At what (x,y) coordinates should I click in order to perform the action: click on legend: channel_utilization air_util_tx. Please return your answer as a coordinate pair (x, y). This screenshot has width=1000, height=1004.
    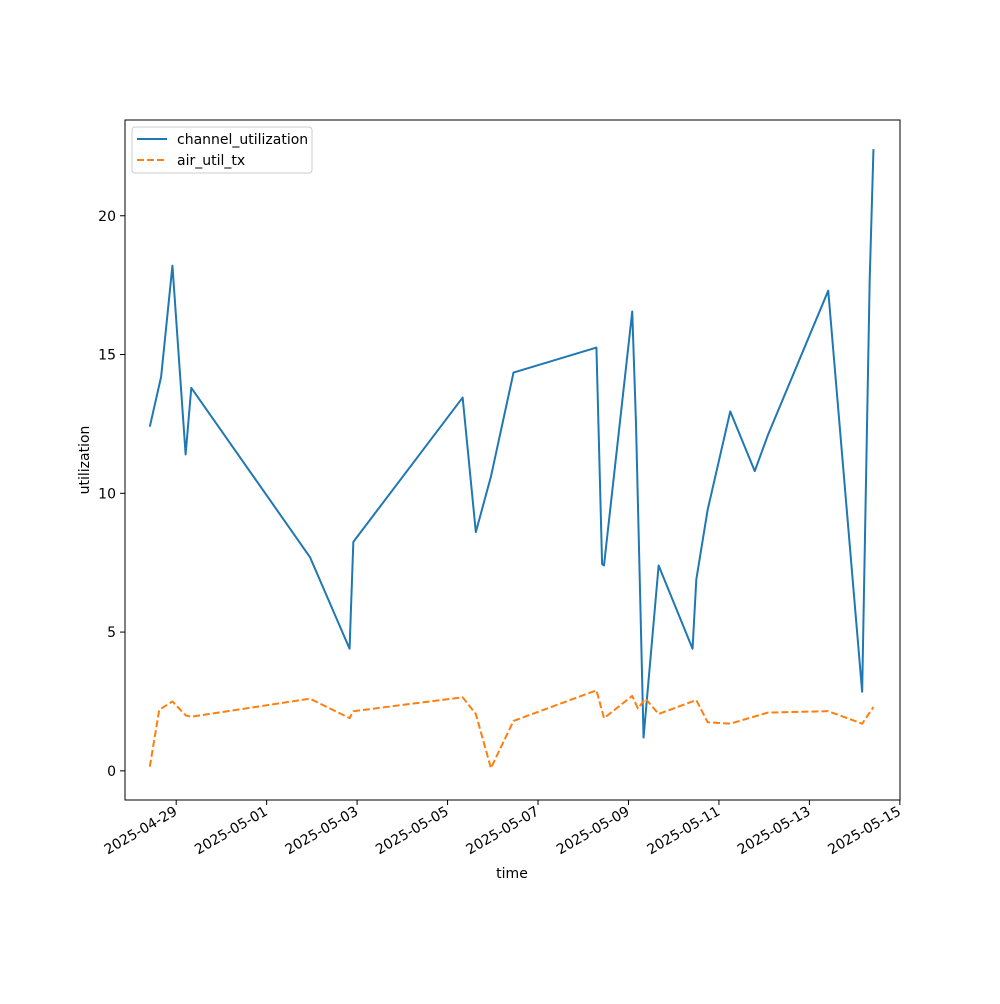
    Looking at the image, I should click on (222, 150).